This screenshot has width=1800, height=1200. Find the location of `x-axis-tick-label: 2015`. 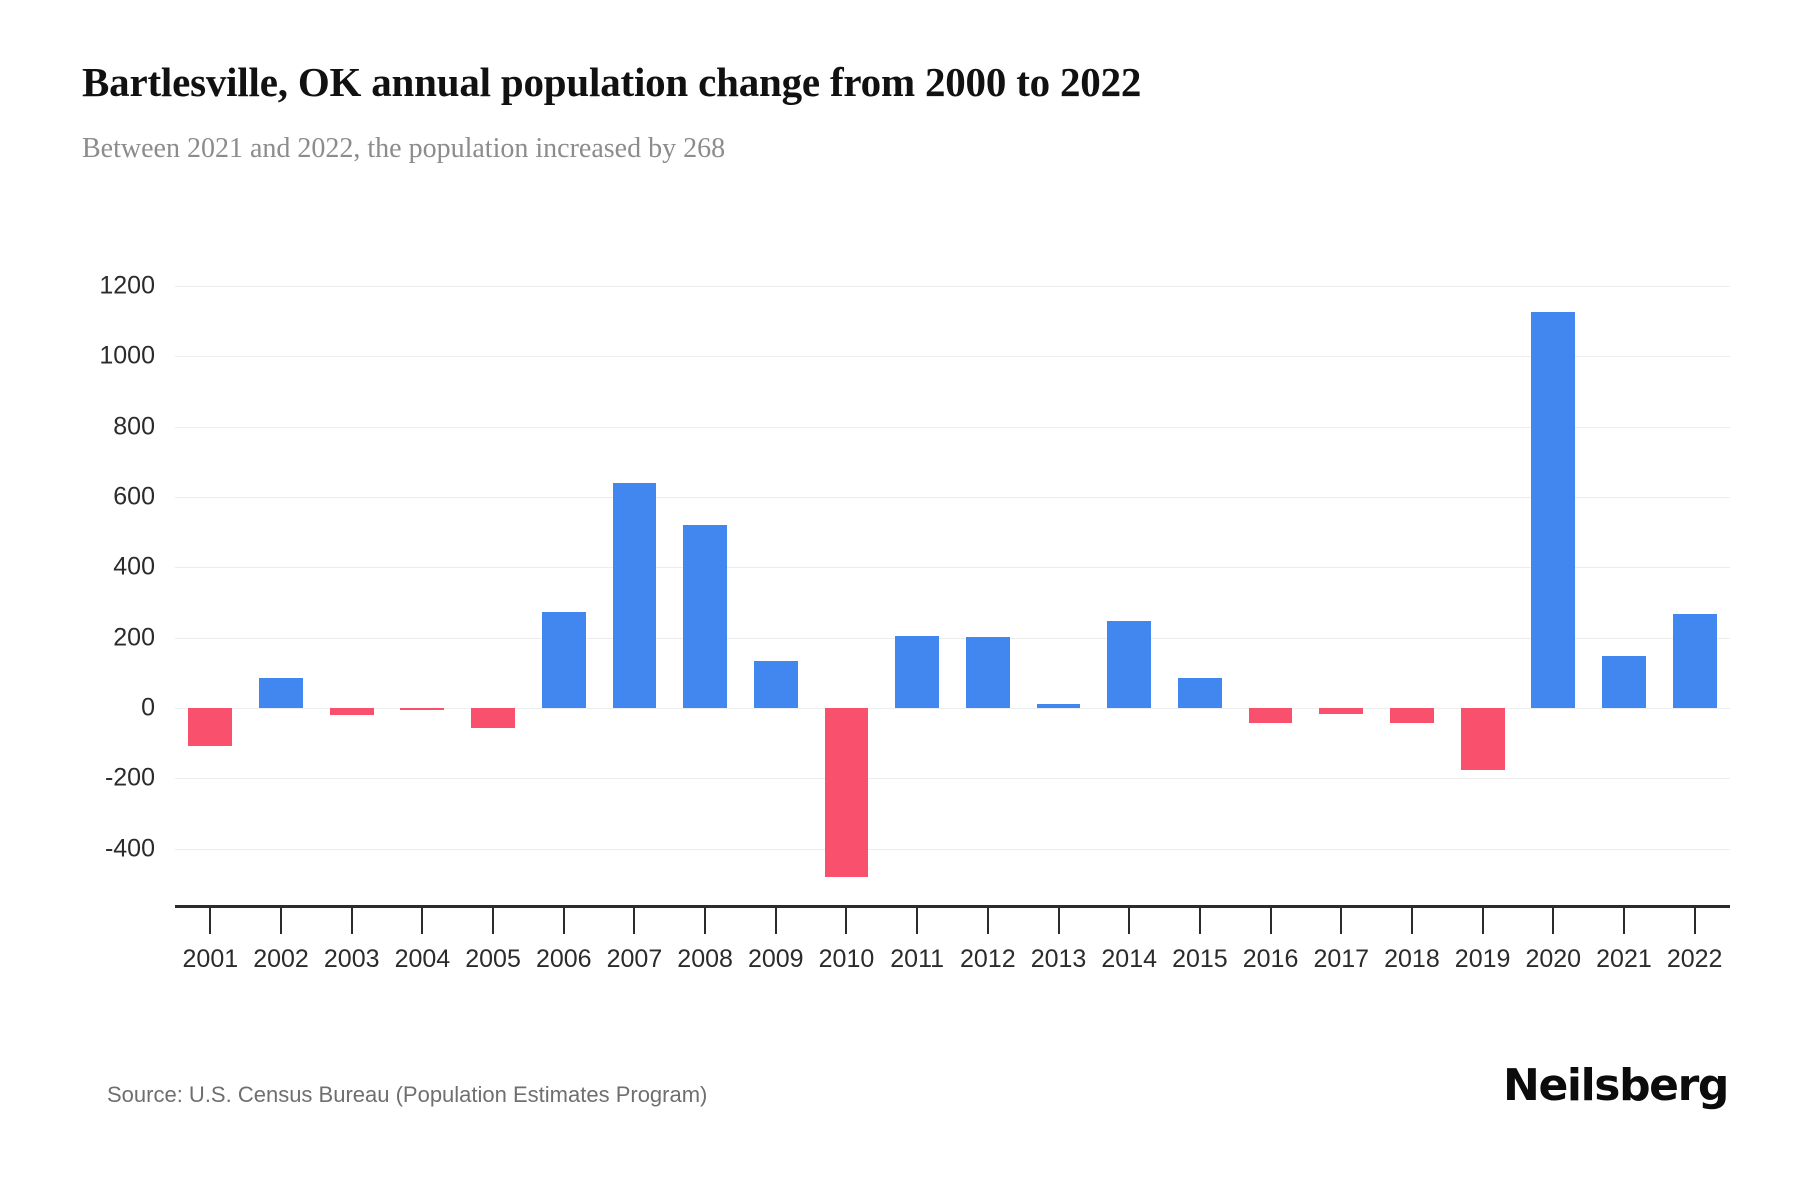

x-axis-tick-label: 2015 is located at coordinates (1200, 959).